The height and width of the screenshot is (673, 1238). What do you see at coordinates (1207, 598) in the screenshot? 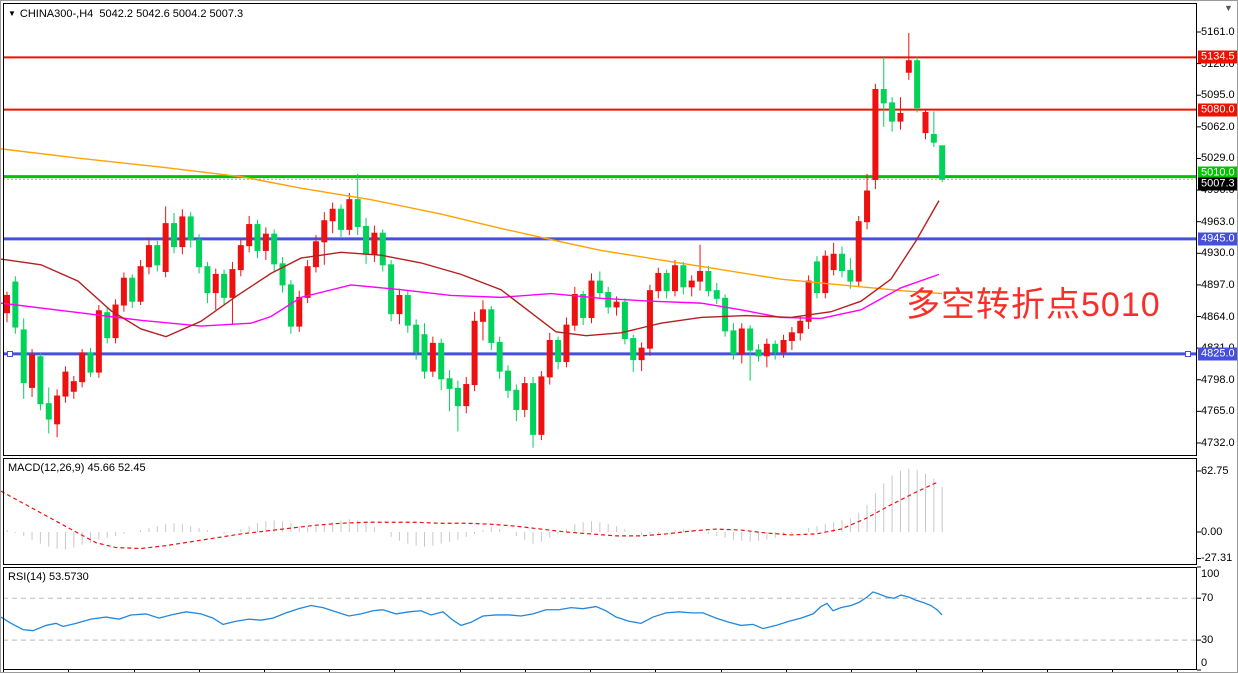
I see `rsi-tick-label: 70` at bounding box center [1207, 598].